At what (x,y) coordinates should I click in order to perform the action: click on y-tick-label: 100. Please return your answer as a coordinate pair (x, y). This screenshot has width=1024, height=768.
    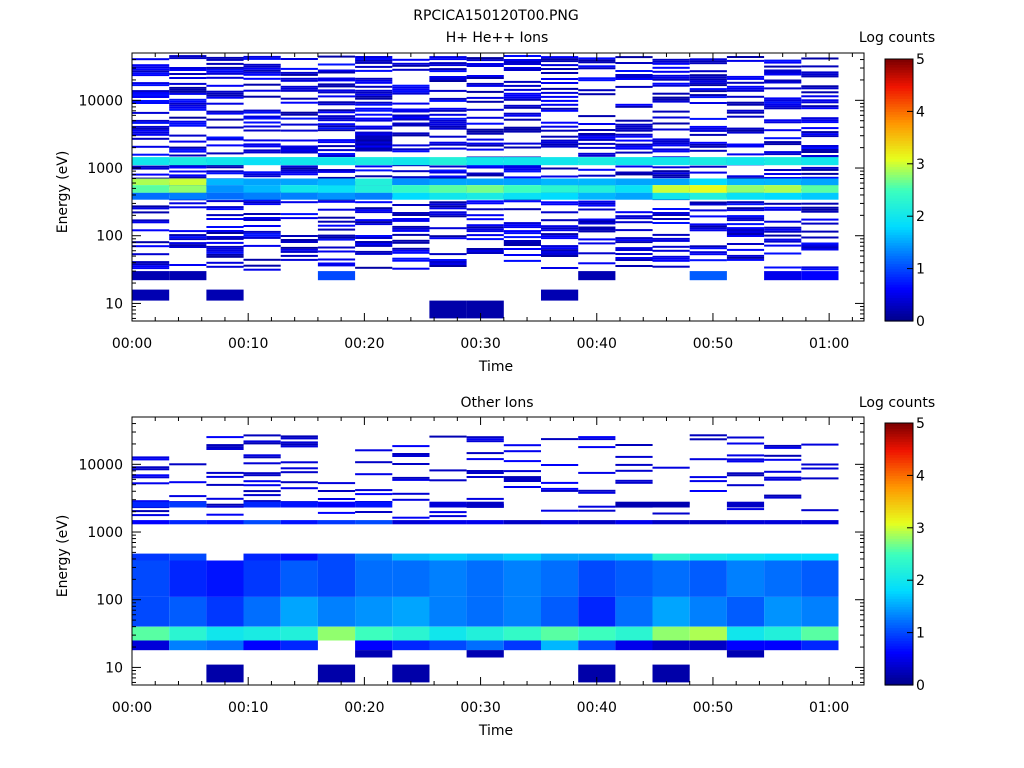
    Looking at the image, I should click on (109, 601).